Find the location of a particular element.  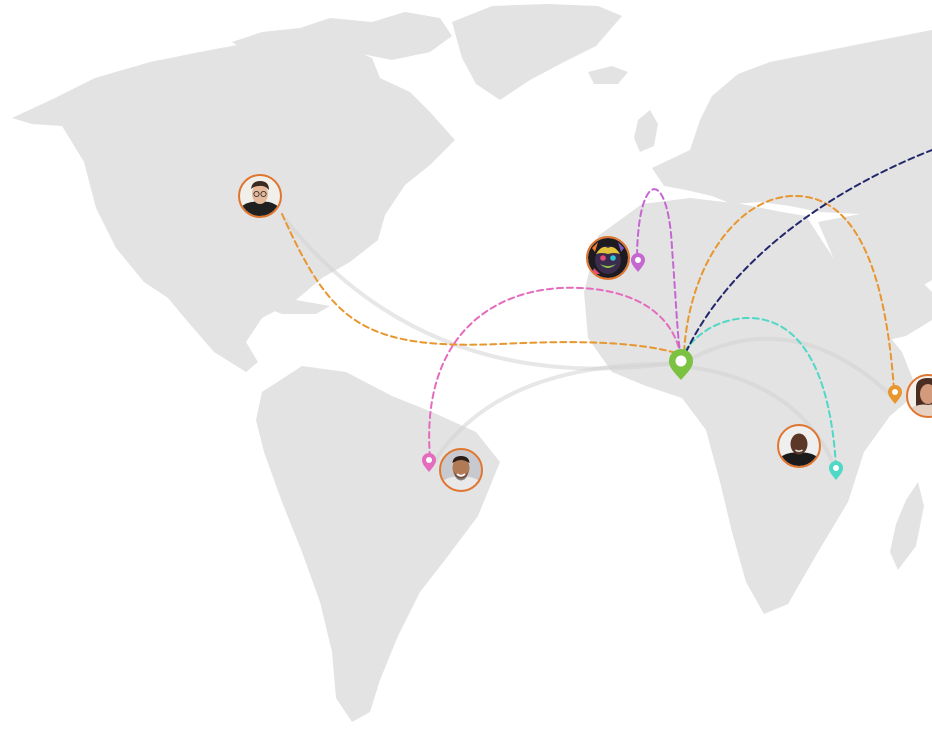

contact-west-africa-avatar is located at coordinates (608, 258).